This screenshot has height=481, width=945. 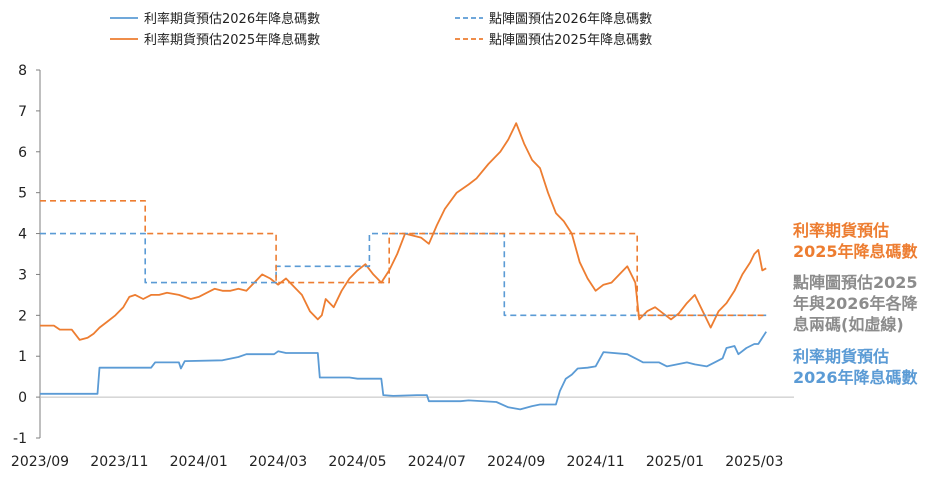 I want to click on y-tick-label: 5, so click(x=22, y=194).